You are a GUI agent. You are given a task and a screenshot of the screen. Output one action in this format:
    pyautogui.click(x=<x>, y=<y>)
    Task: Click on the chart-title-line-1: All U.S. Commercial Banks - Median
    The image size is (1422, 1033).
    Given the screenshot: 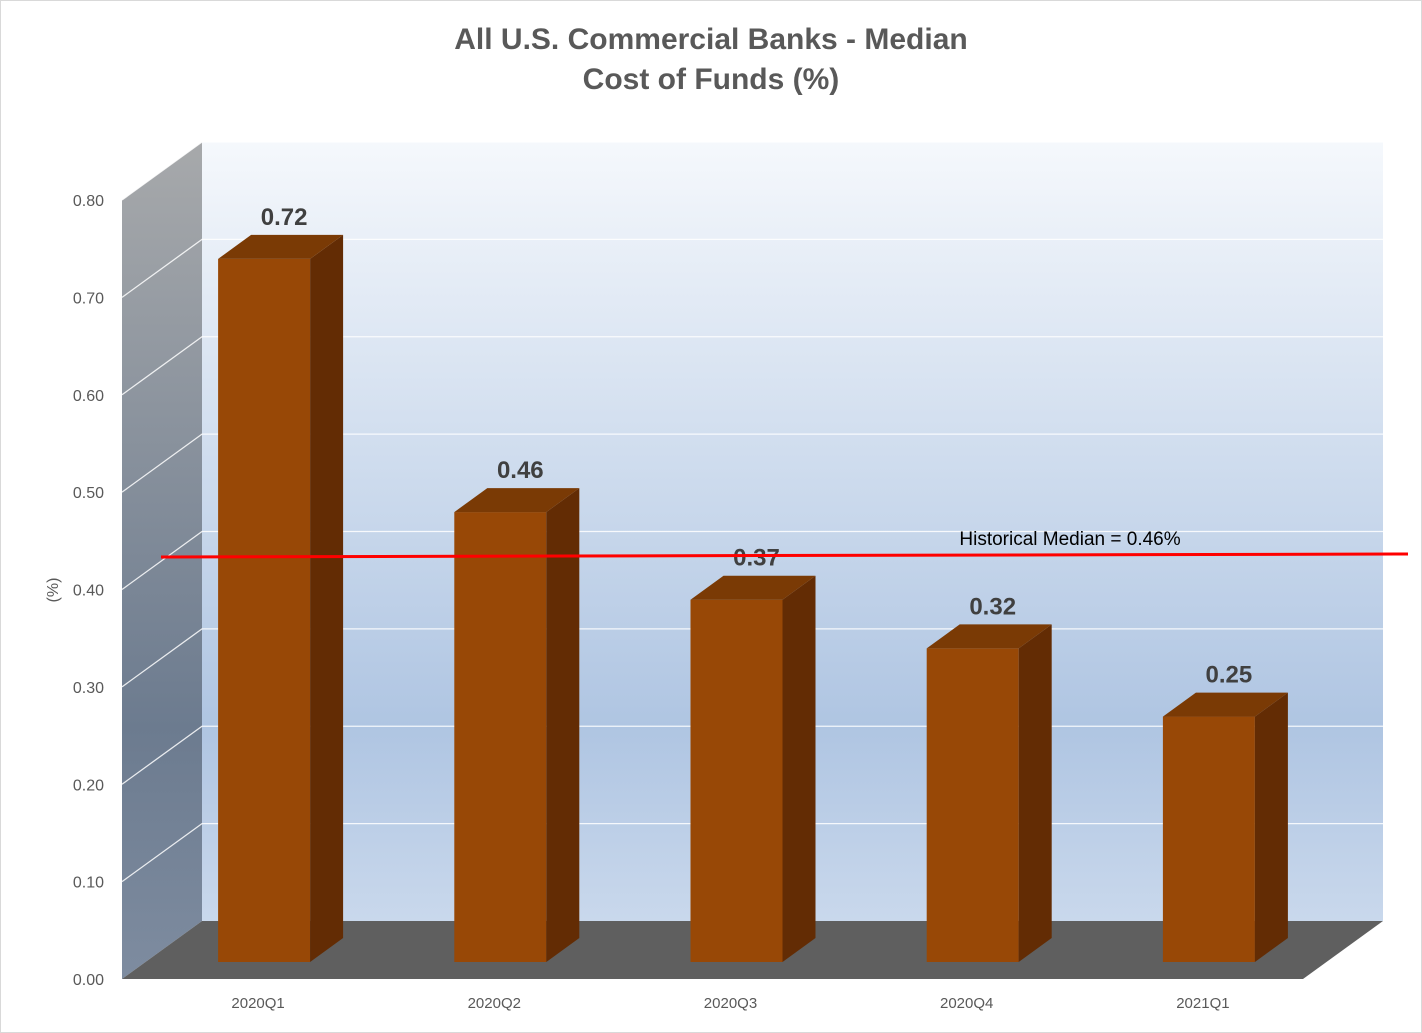 What is the action you would take?
    pyautogui.click(x=711, y=39)
    